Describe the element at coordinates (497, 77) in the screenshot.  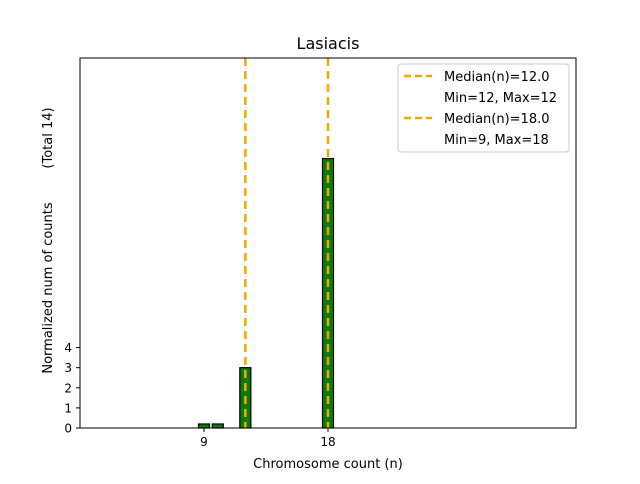
I see `legend-median-1-label: Median(n)=12.0` at that location.